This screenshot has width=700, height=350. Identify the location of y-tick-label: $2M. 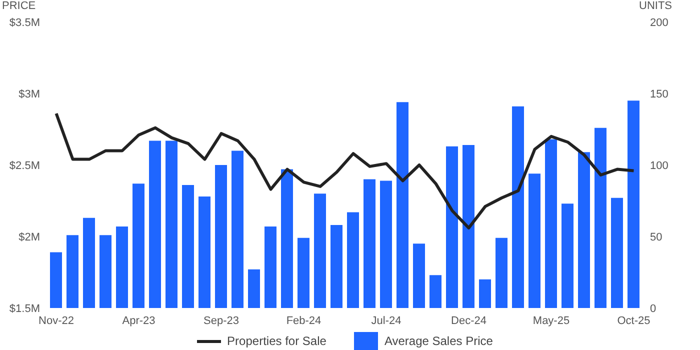
(29, 237).